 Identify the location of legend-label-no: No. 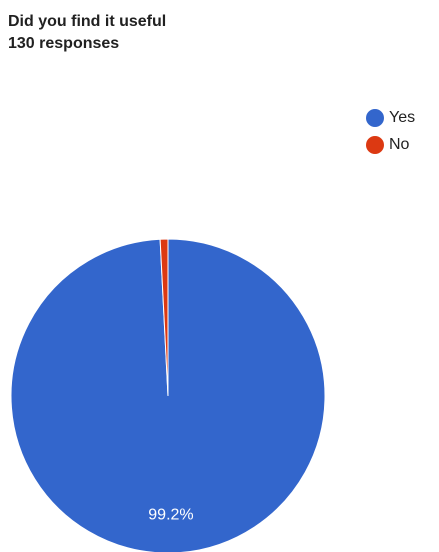
(399, 144).